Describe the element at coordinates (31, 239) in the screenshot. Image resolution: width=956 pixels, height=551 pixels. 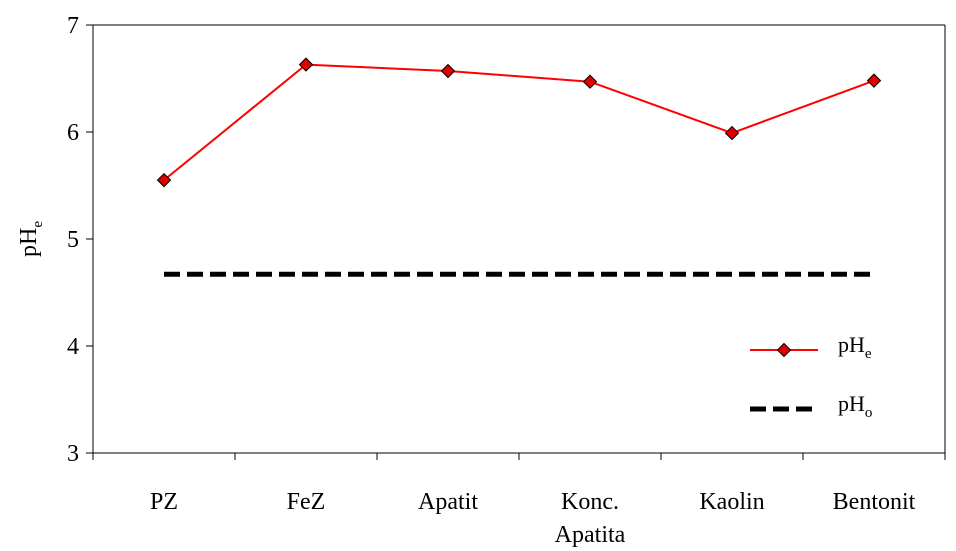
I see `y-axis-title: pHe` at that location.